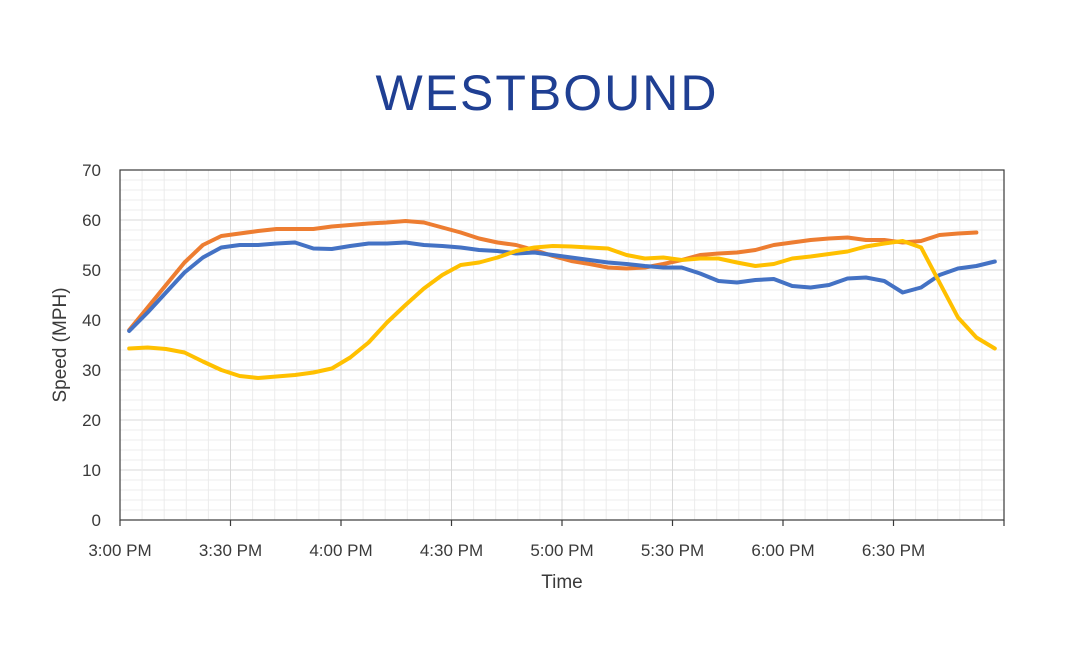 The image size is (1079, 648). Describe the element at coordinates (893, 550) in the screenshot. I see `x-tick-label: 6:30 PM` at that location.